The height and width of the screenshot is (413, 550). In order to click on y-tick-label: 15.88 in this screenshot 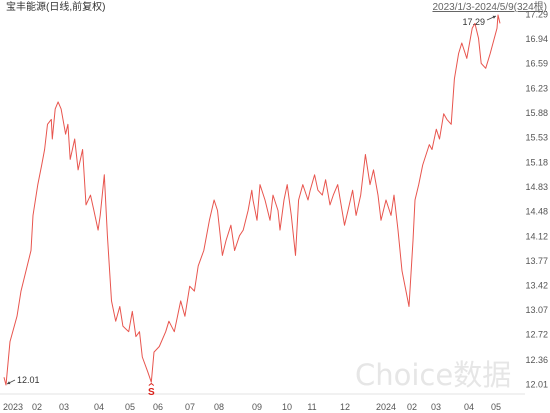, I will do `click(536, 113)`.